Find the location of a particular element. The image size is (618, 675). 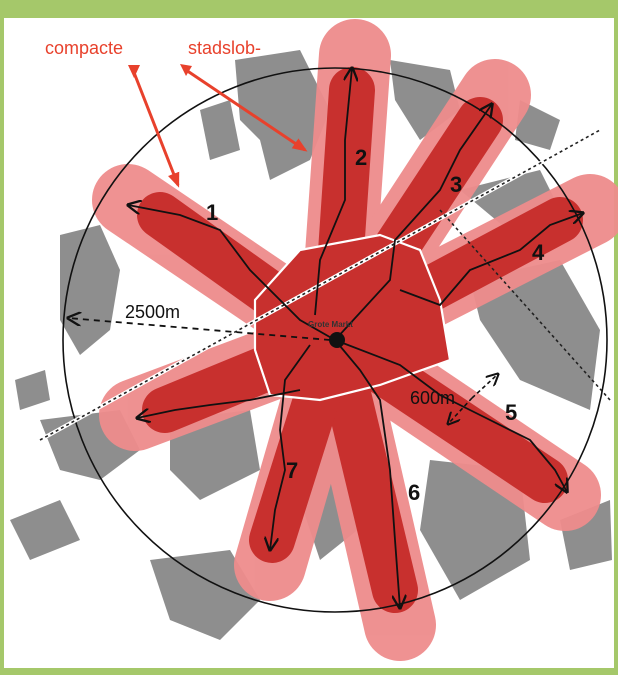

center-label: Grote Markt is located at coordinates (330, 324).